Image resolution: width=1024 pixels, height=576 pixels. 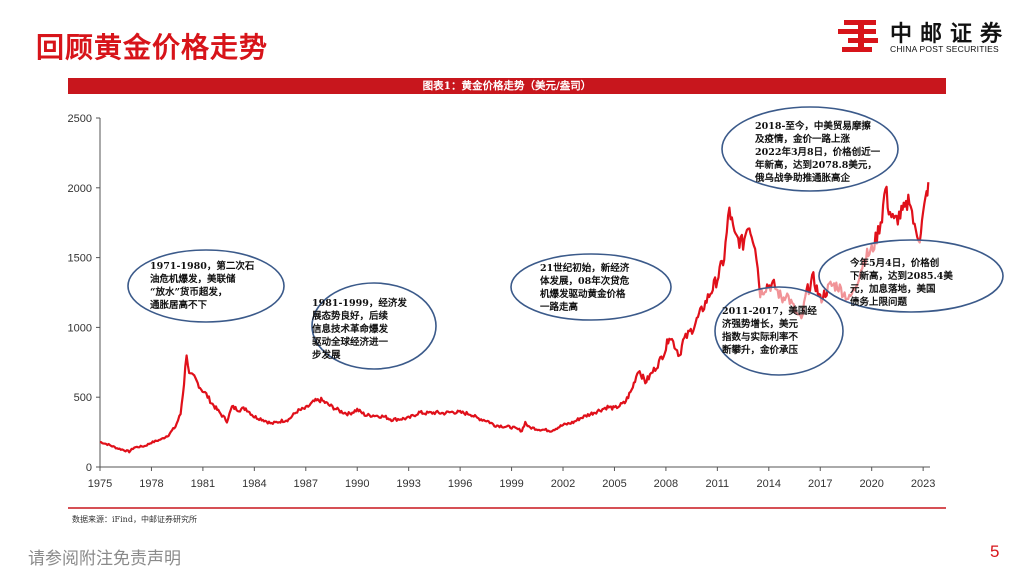 I want to click on annotation-line: 断攀升，金价承压, so click(x=760, y=350).